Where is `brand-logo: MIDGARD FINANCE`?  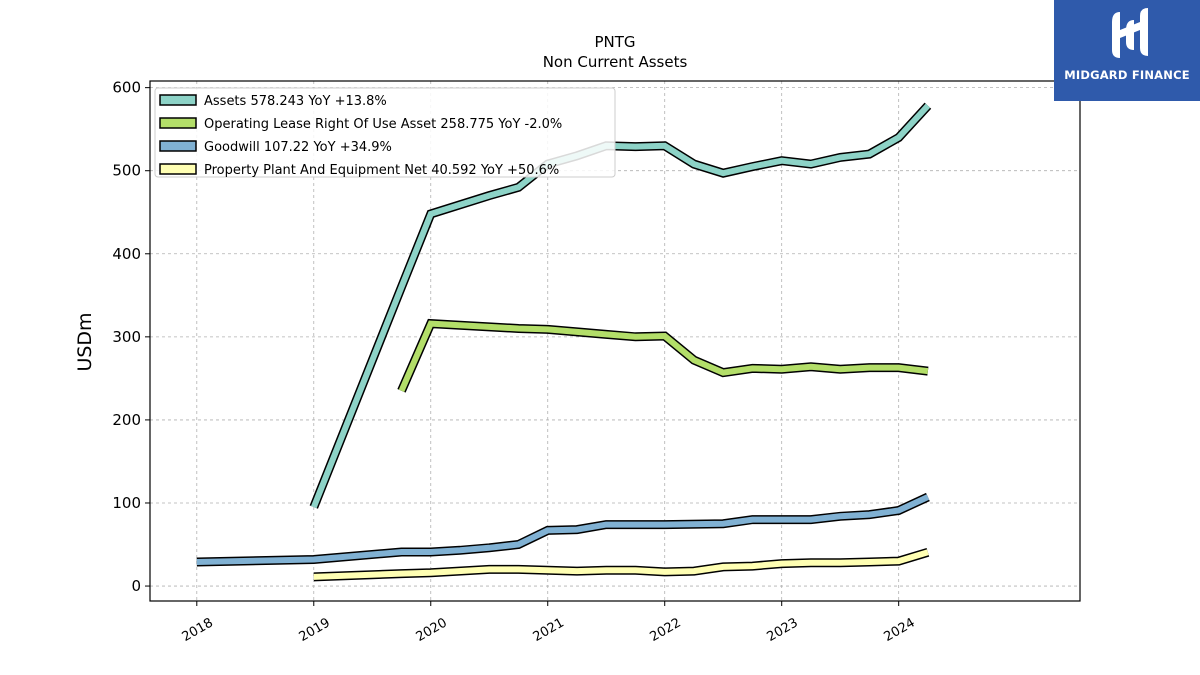
brand-logo: MIDGARD FINANCE is located at coordinates (1127, 50).